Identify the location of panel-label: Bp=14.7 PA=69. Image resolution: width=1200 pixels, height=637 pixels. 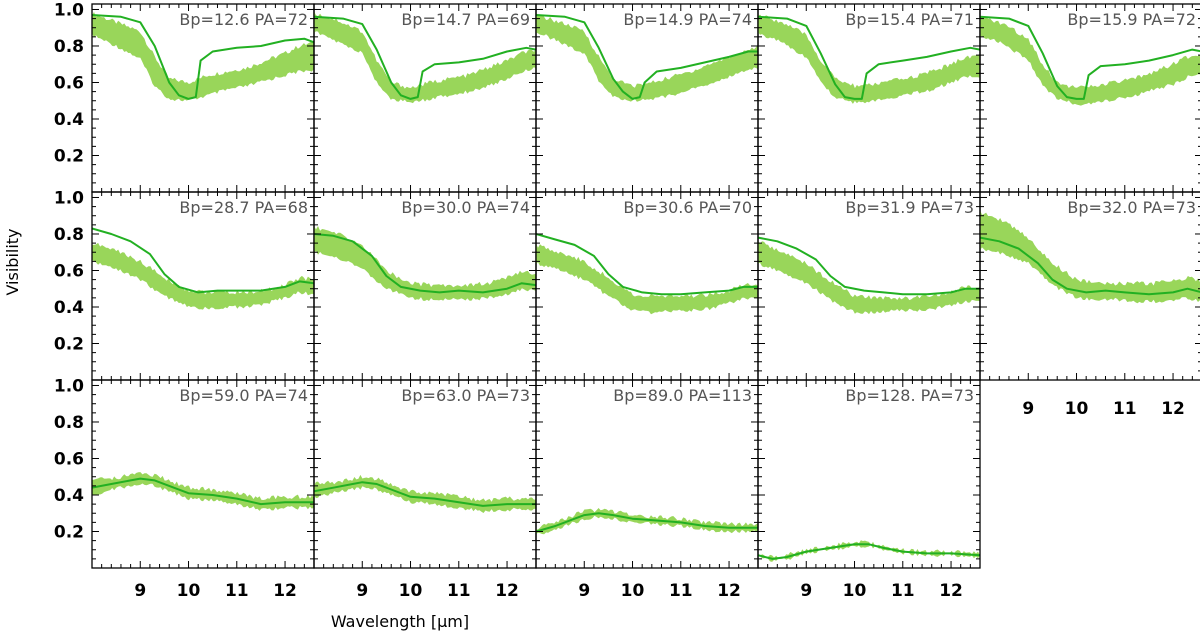
(465, 19).